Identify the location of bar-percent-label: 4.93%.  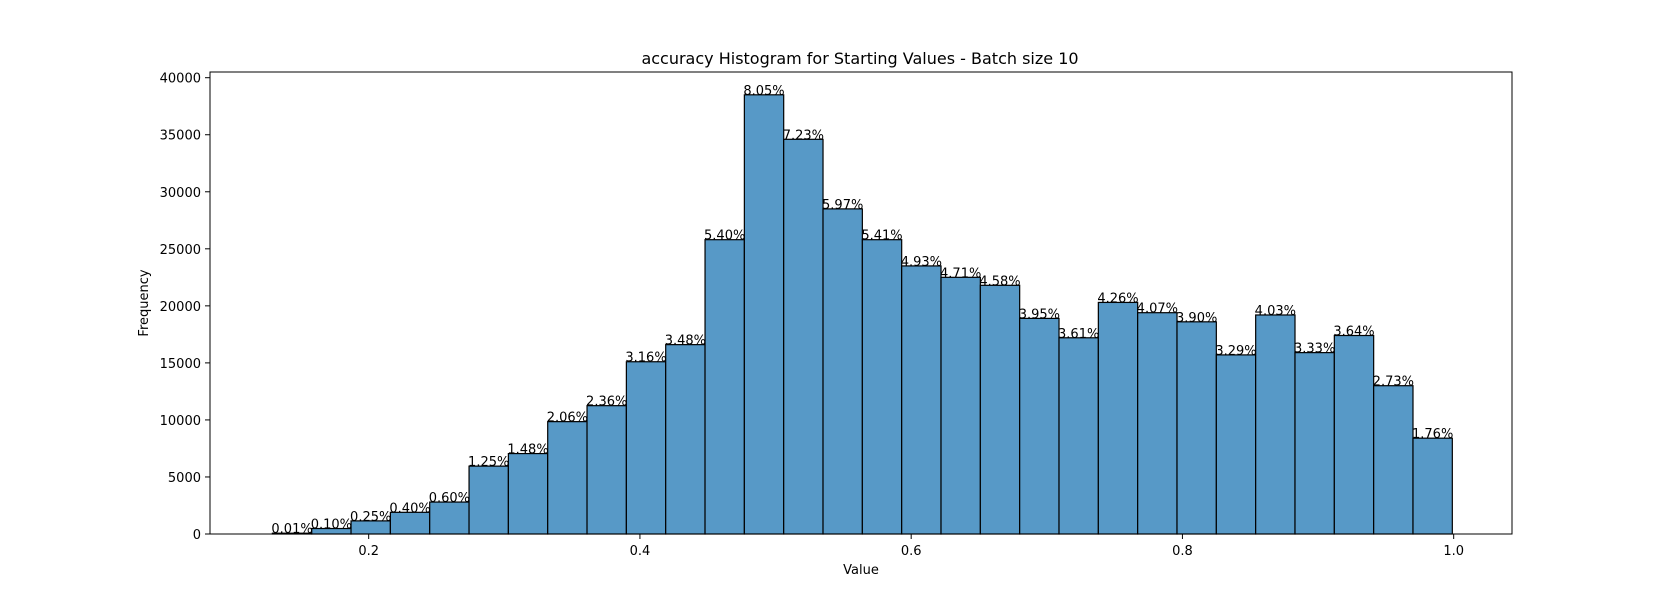
(921, 262).